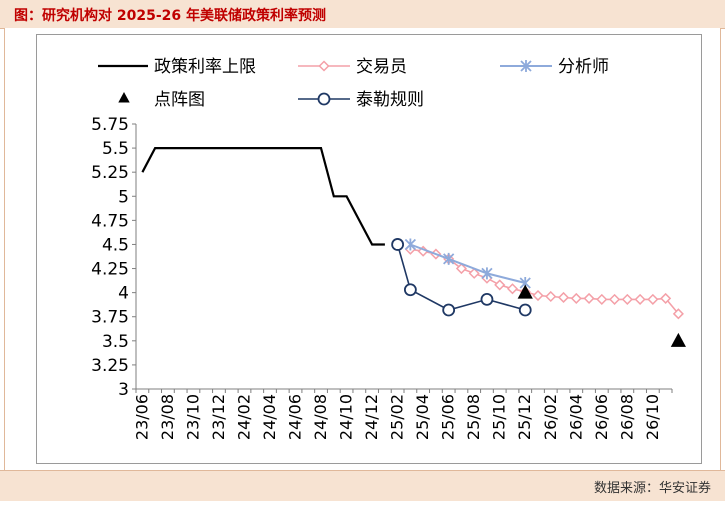 The height and width of the screenshot is (506, 725). What do you see at coordinates (263, 196) in the screenshot?
I see `policy-rate-line` at bounding box center [263, 196].